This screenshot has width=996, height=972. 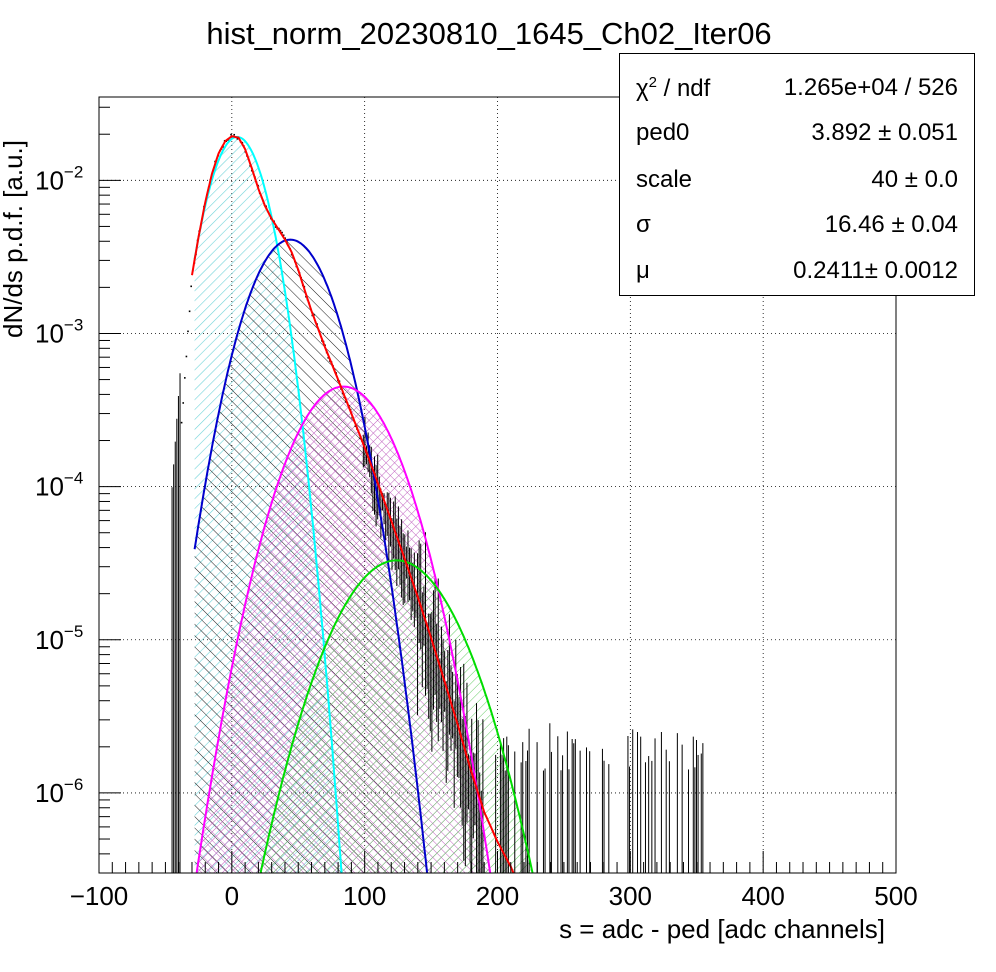 I want to click on stats-row-ped0: ped0 3.892 ± 0.051, so click(x=797, y=133).